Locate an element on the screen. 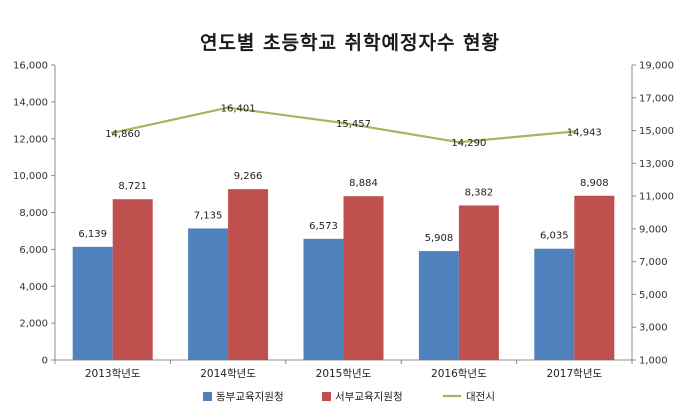 The image size is (700, 420). legend-label: 대전시 is located at coordinates (480, 397).